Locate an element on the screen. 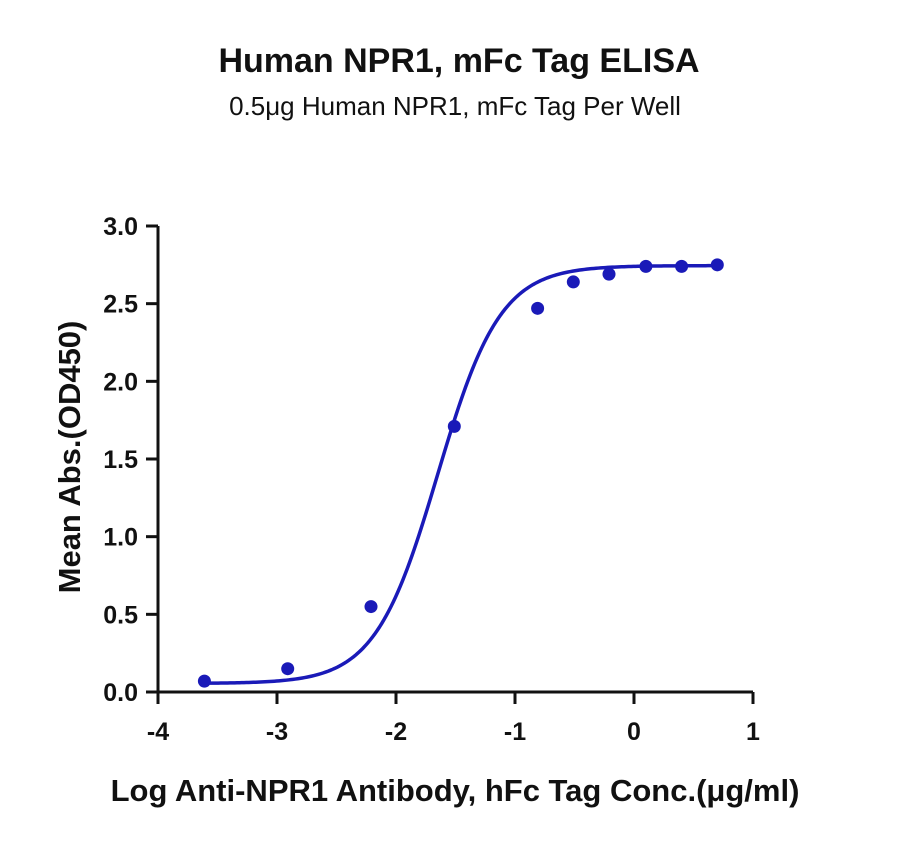 This screenshot has width=900, height=844. chart-subtitle: 0.5μg Human NPR1, mFc Tag Per Well is located at coordinates (455, 106).